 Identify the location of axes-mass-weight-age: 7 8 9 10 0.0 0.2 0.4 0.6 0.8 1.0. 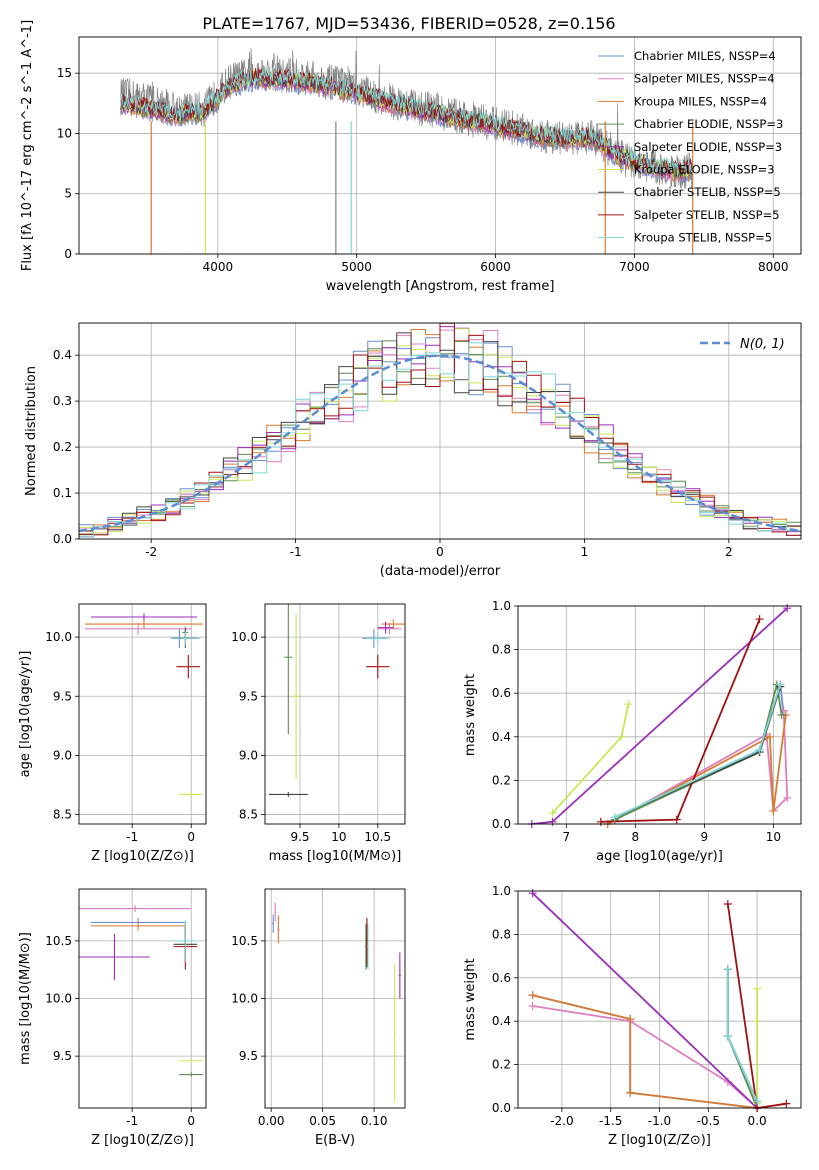
(647, 721).